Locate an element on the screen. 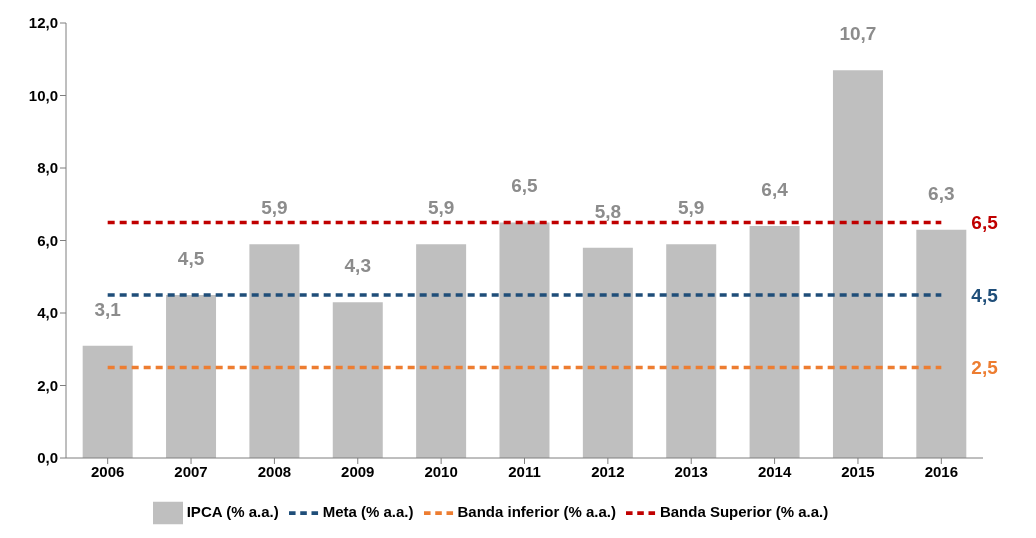 This screenshot has width=1036, height=538. legend-label: Banda Superior (% a.a.) is located at coordinates (744, 511).